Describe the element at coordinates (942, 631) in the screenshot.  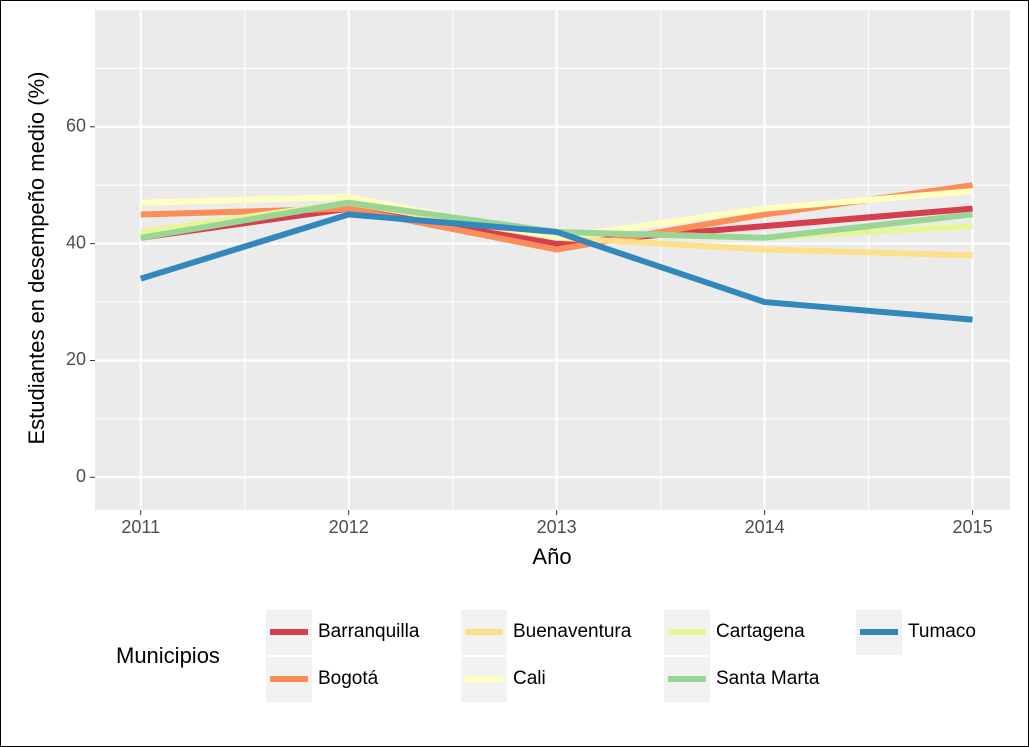
I see `legend-label: Tumaco` at that location.